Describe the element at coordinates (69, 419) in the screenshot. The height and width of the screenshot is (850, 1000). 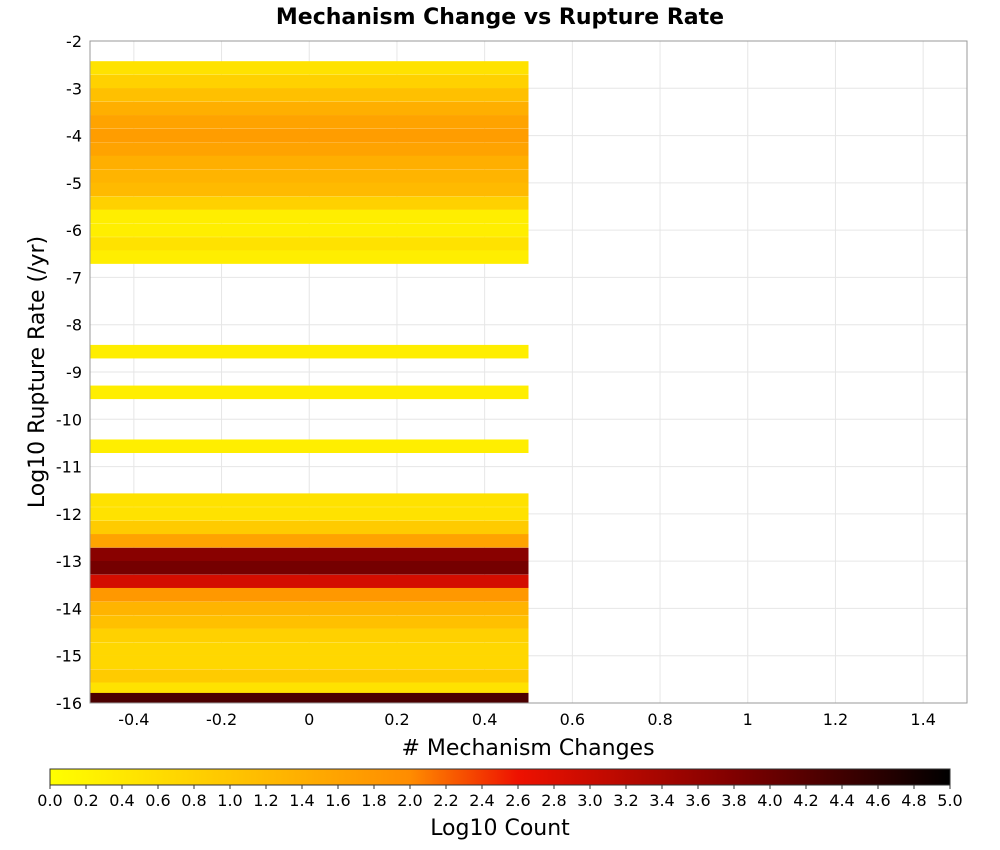
I see `y-tick-label: -10` at that location.